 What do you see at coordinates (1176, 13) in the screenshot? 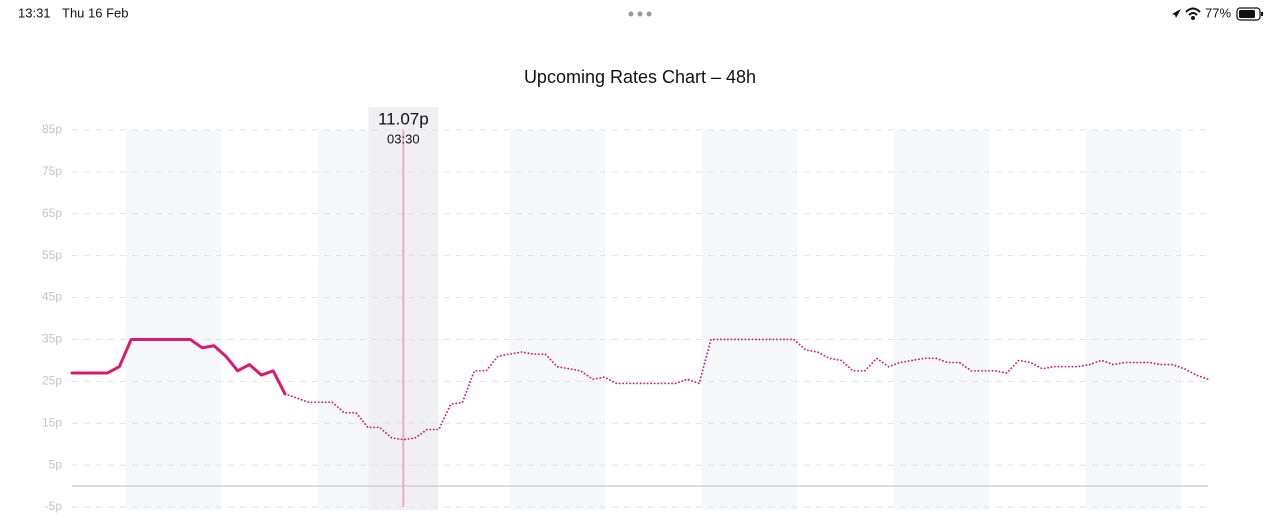
I see `location-icon` at bounding box center [1176, 13].